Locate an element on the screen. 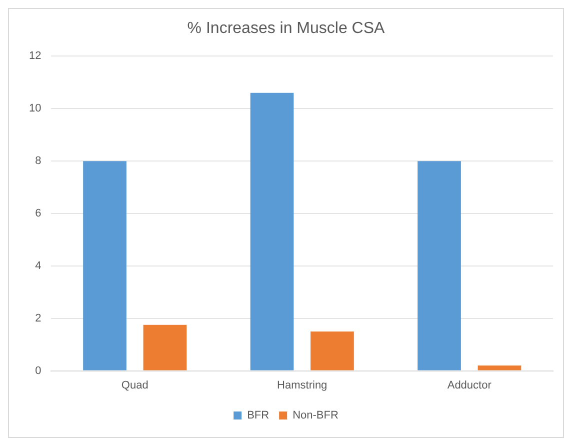 This screenshot has height=445, width=572. y-tick-label: 6 is located at coordinates (38, 214).